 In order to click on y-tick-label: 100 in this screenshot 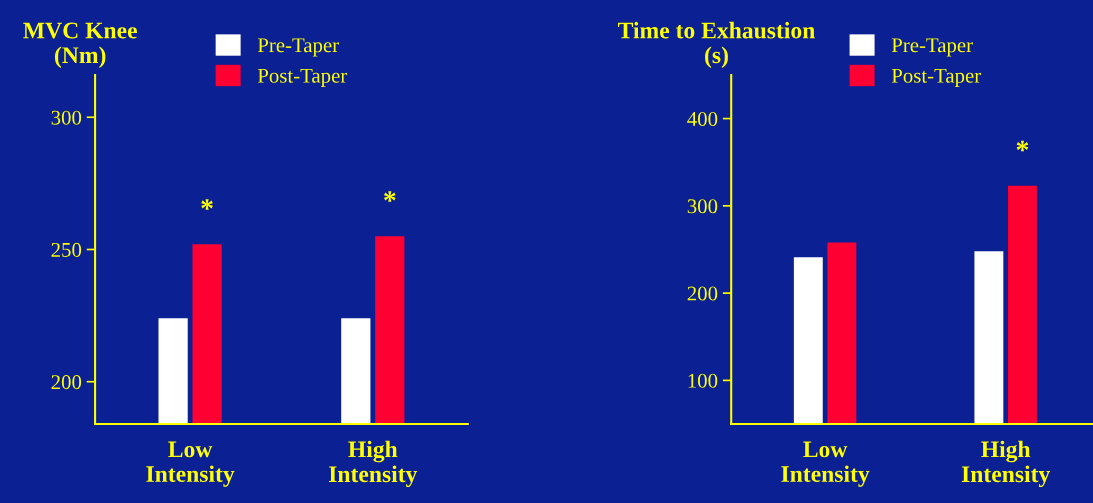, I will do `click(703, 380)`.